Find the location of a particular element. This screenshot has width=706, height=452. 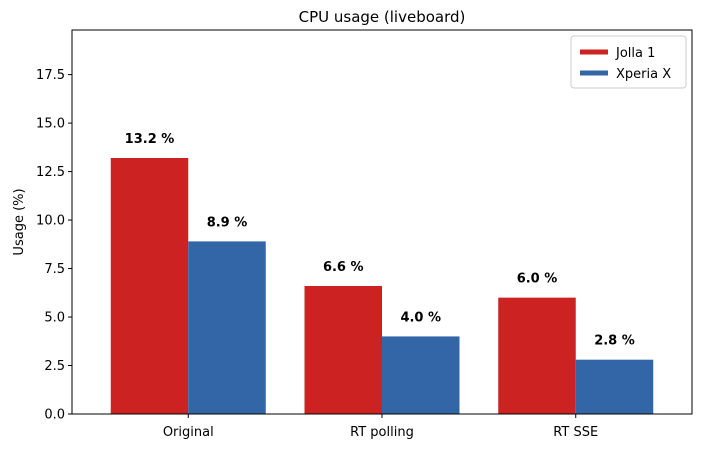

legend: Jolla 1 Xperia X is located at coordinates (628, 62).